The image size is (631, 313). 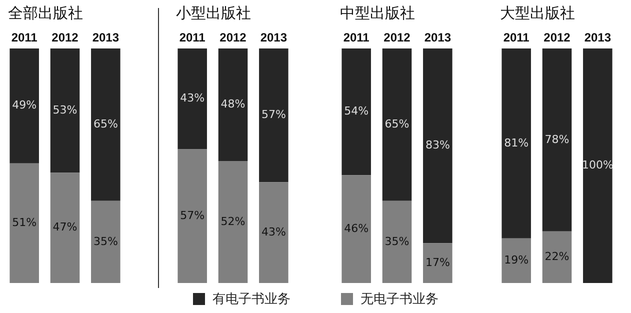 I want to click on data-label: 17%, so click(x=437, y=262).